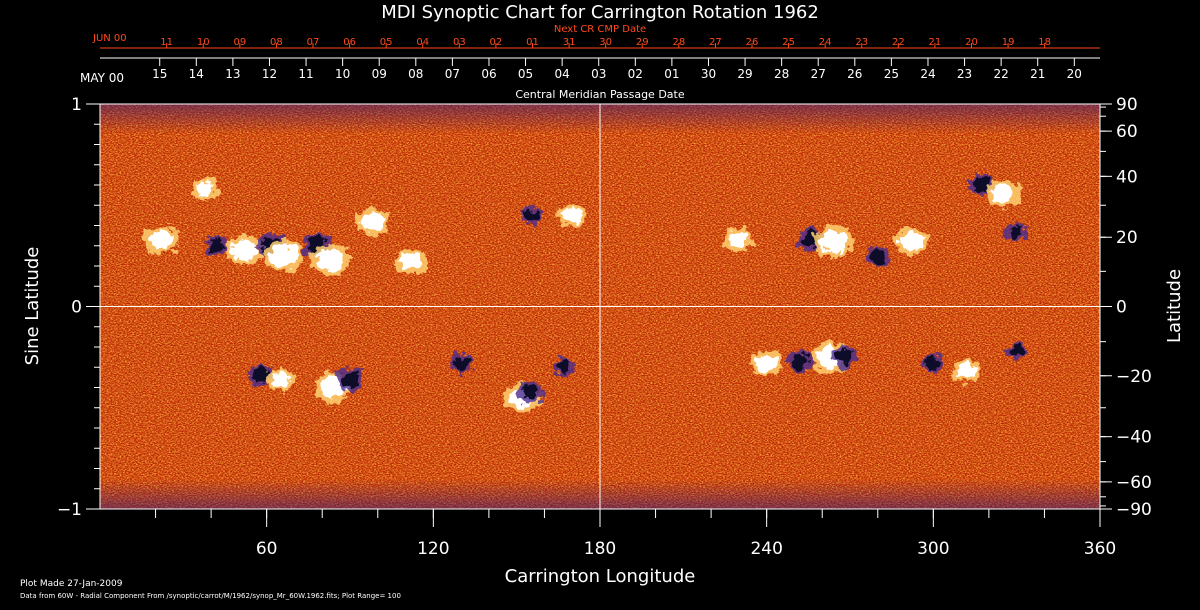  I want to click on cmp-date-label: 01, so click(671, 74).